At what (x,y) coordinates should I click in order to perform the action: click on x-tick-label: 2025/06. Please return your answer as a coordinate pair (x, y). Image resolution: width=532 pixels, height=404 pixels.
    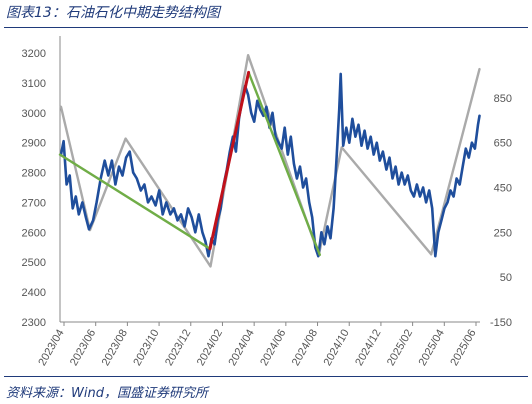
    Looking at the image, I should click on (463, 348).